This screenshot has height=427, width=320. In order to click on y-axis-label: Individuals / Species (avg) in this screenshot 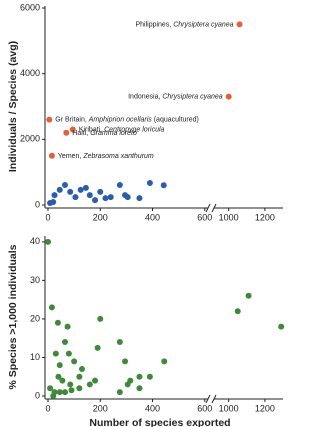, I will do `click(13, 106)`.